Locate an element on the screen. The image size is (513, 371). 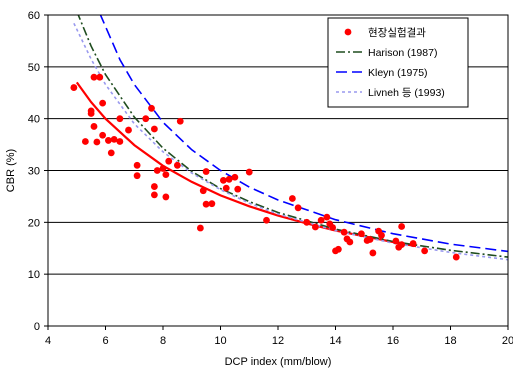
y-tick-label: 20 is located at coordinates (34, 223).